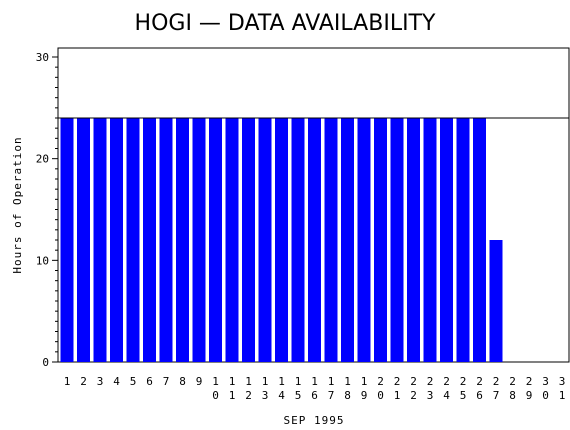 The height and width of the screenshot is (430, 570). Describe the element at coordinates (133, 381) in the screenshot. I see `x-tick-label: 5` at that location.